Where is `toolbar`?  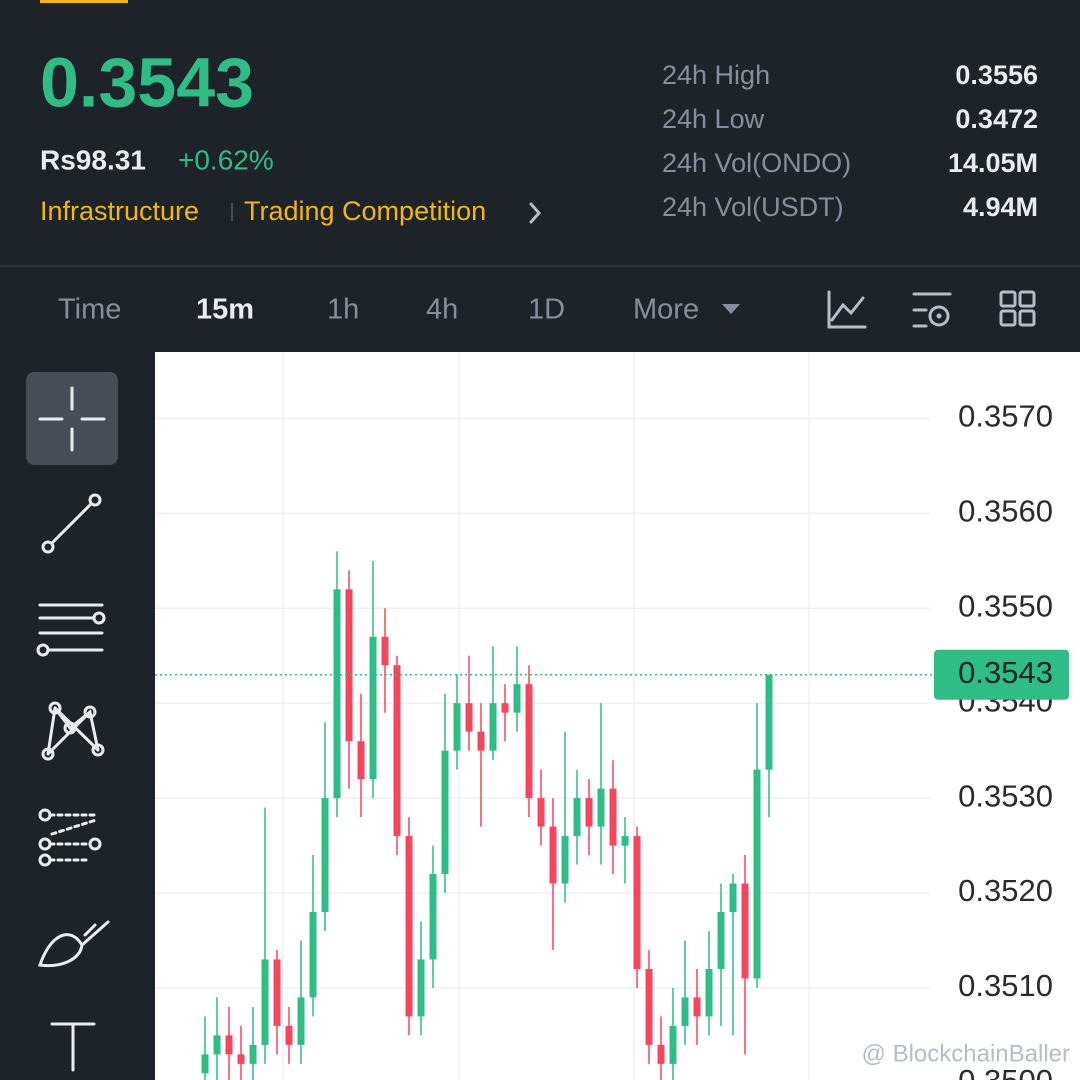
toolbar is located at coordinates (77, 716).